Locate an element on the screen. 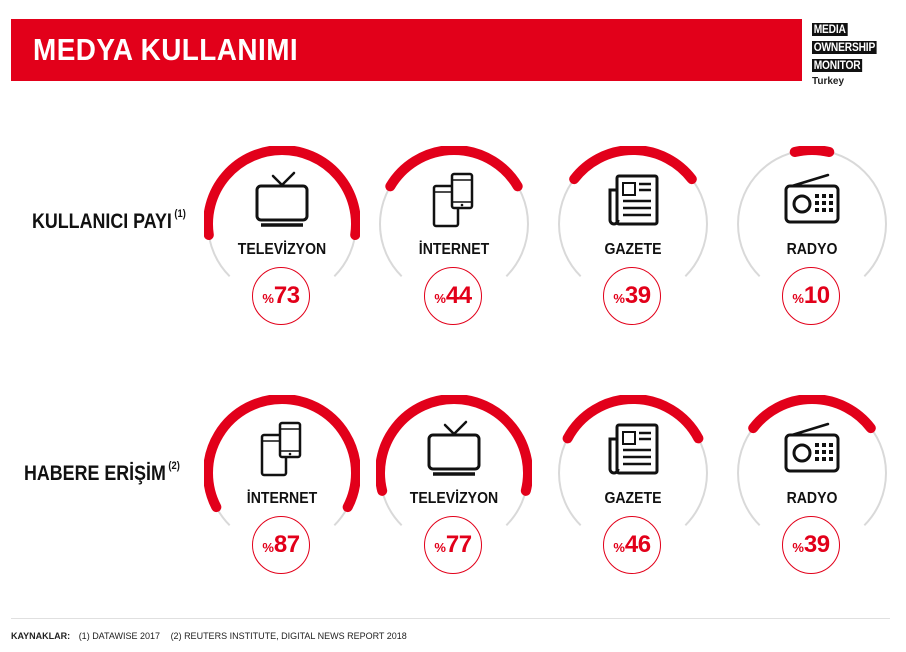 The width and height of the screenshot is (906, 652). gauge-0-1: İNTERNET %44 is located at coordinates (454, 236).